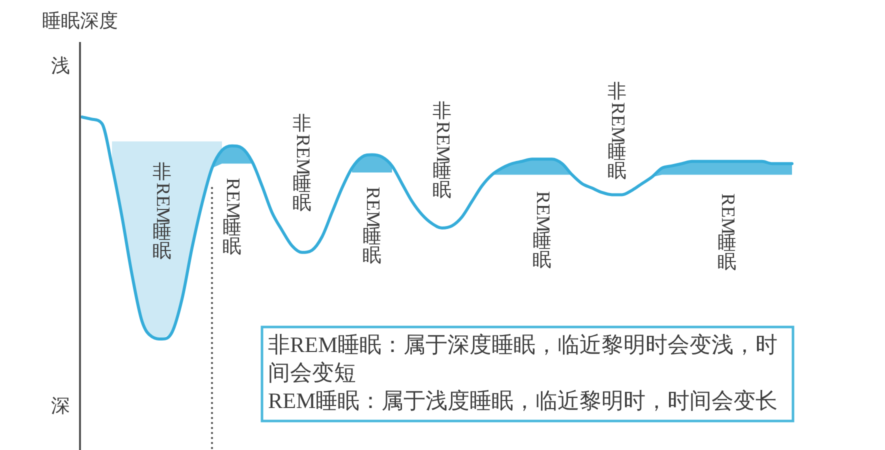 The image size is (885, 450). What do you see at coordinates (523, 400) in the screenshot?
I see `text: REM睡眠：属于浅度睡眠，临近黎明时，时间会变长` at bounding box center [523, 400].